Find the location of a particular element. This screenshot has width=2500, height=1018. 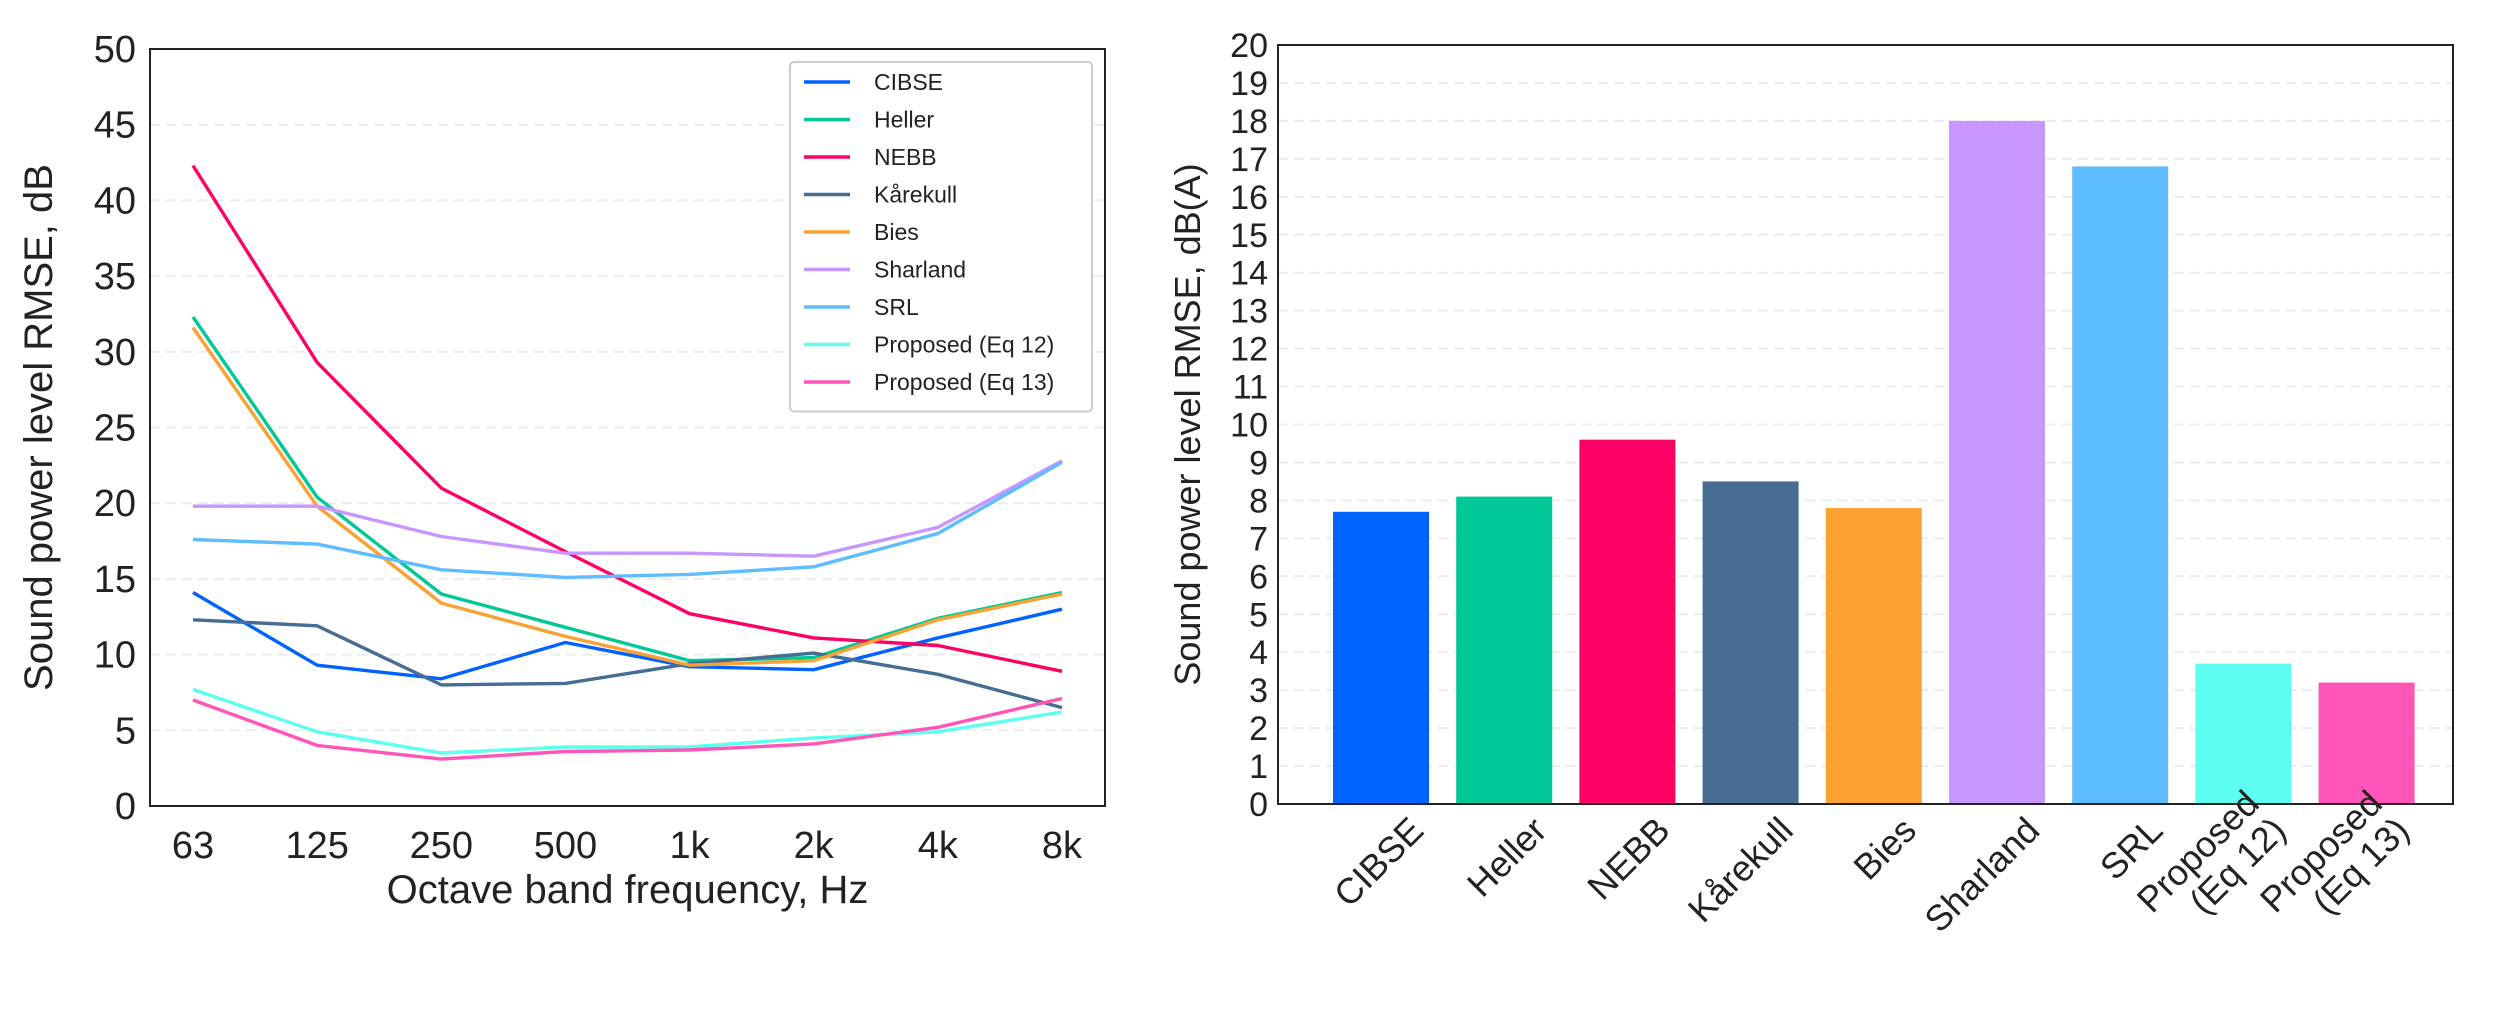

y-tick-label: 3 is located at coordinates (1258, 691).